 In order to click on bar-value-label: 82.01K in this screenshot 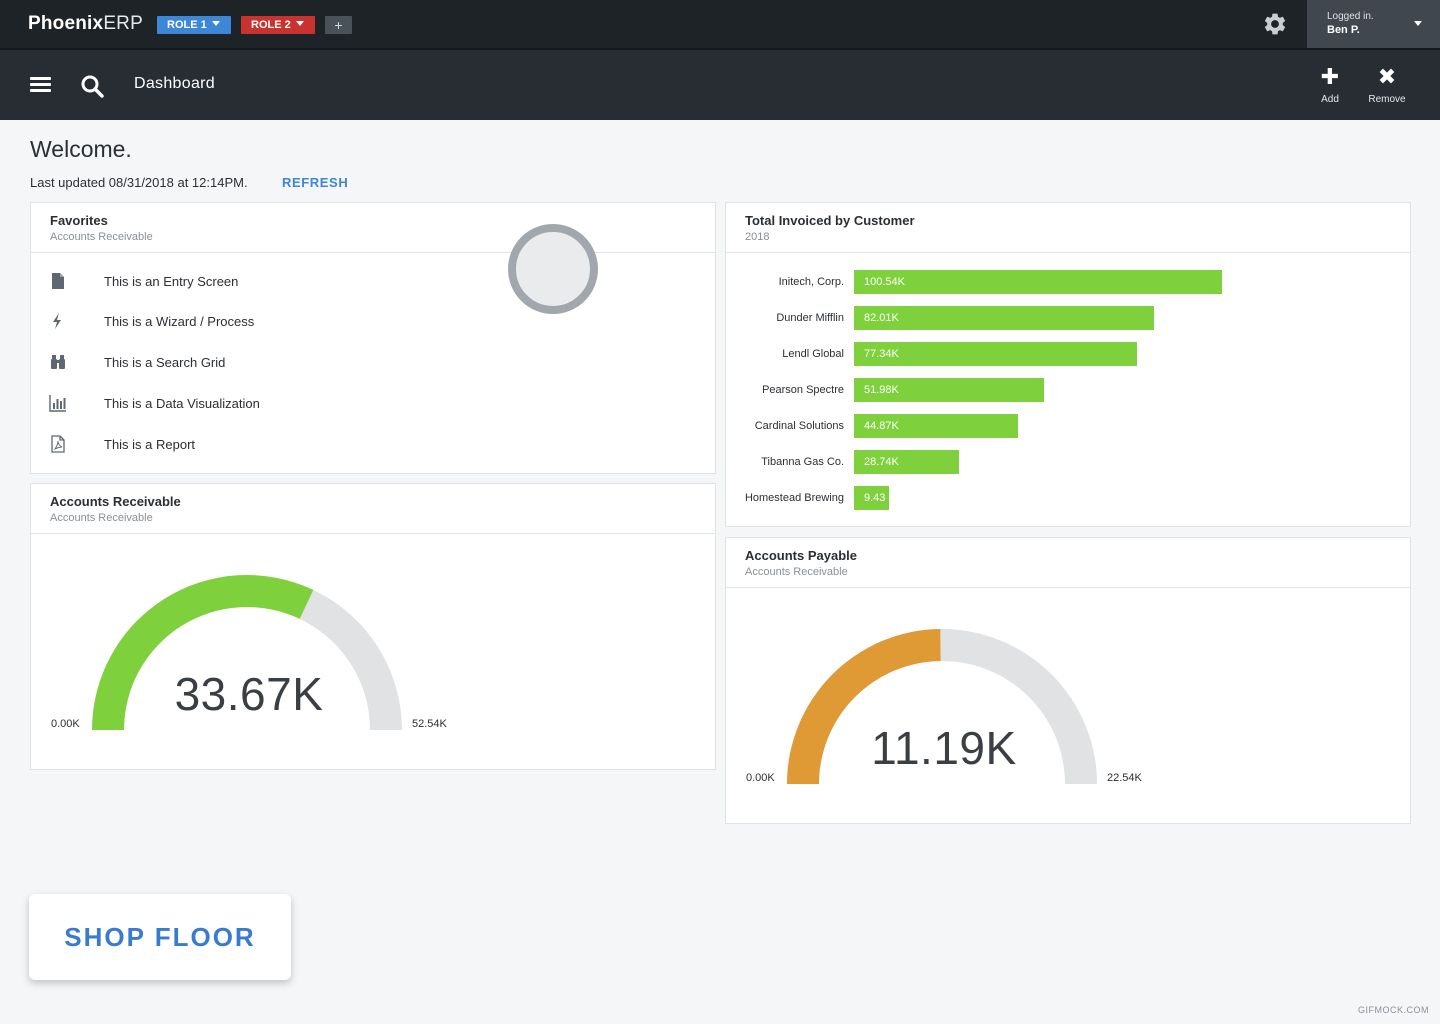, I will do `click(881, 318)`.